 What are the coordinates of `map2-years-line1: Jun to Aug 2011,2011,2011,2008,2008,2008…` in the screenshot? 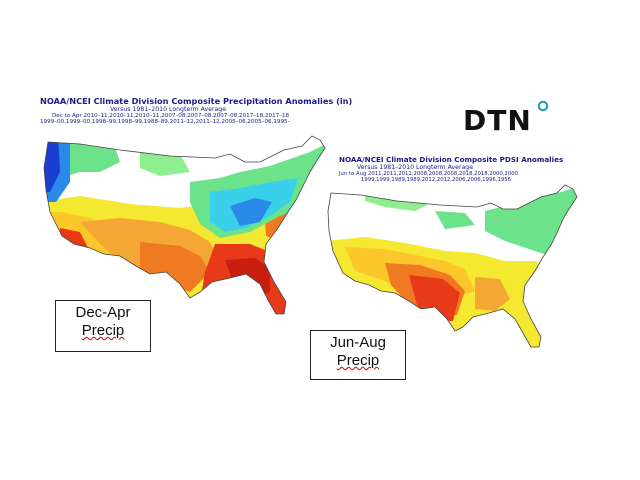 It's located at (428, 174).